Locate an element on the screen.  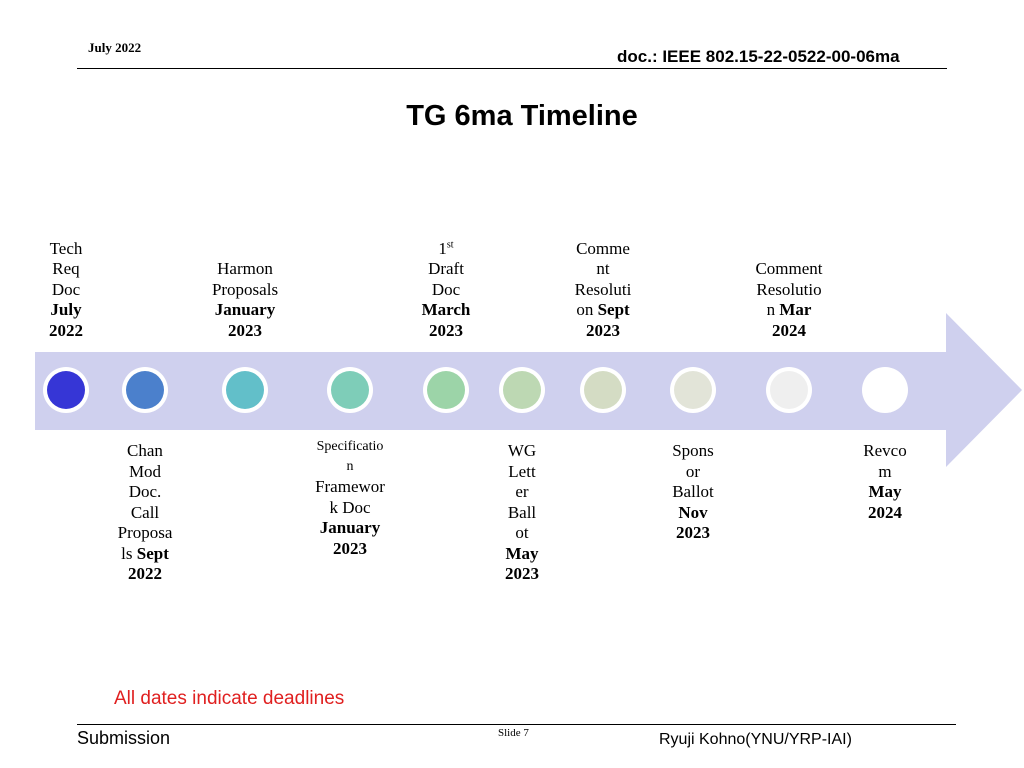
milestone-label-text: Lett is located at coordinates (522, 471).